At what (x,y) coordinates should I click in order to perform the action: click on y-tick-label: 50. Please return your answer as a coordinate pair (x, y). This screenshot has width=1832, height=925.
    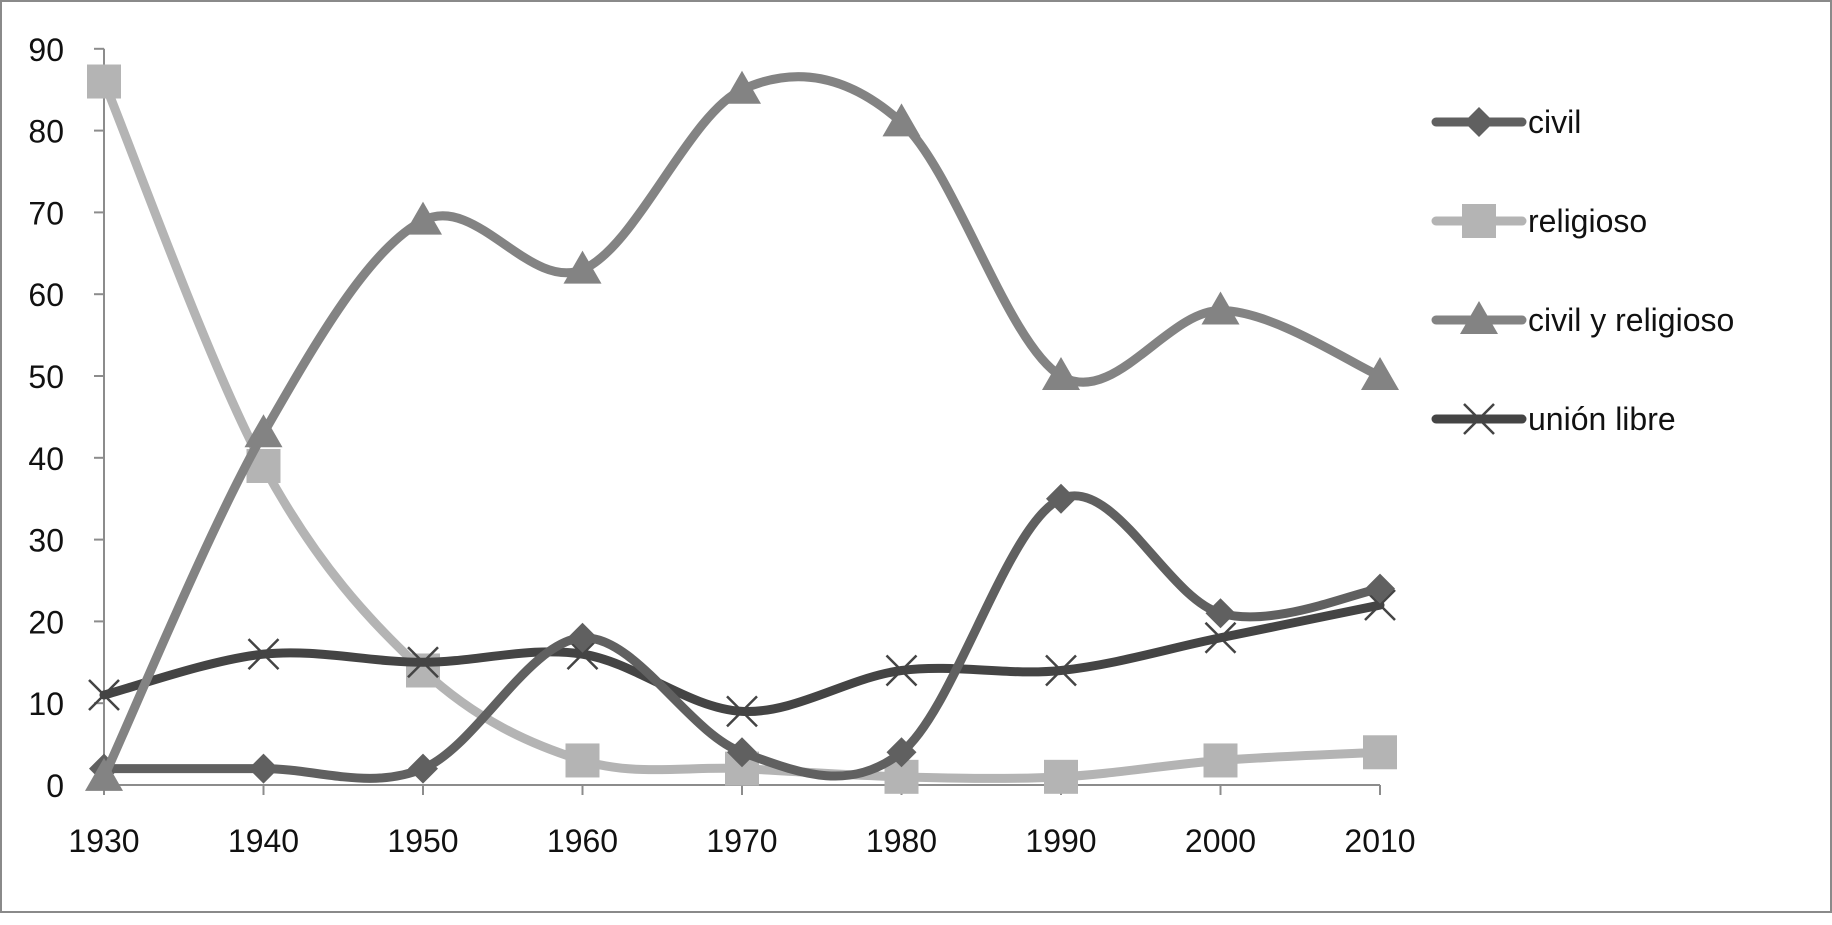
    Looking at the image, I should click on (46, 377).